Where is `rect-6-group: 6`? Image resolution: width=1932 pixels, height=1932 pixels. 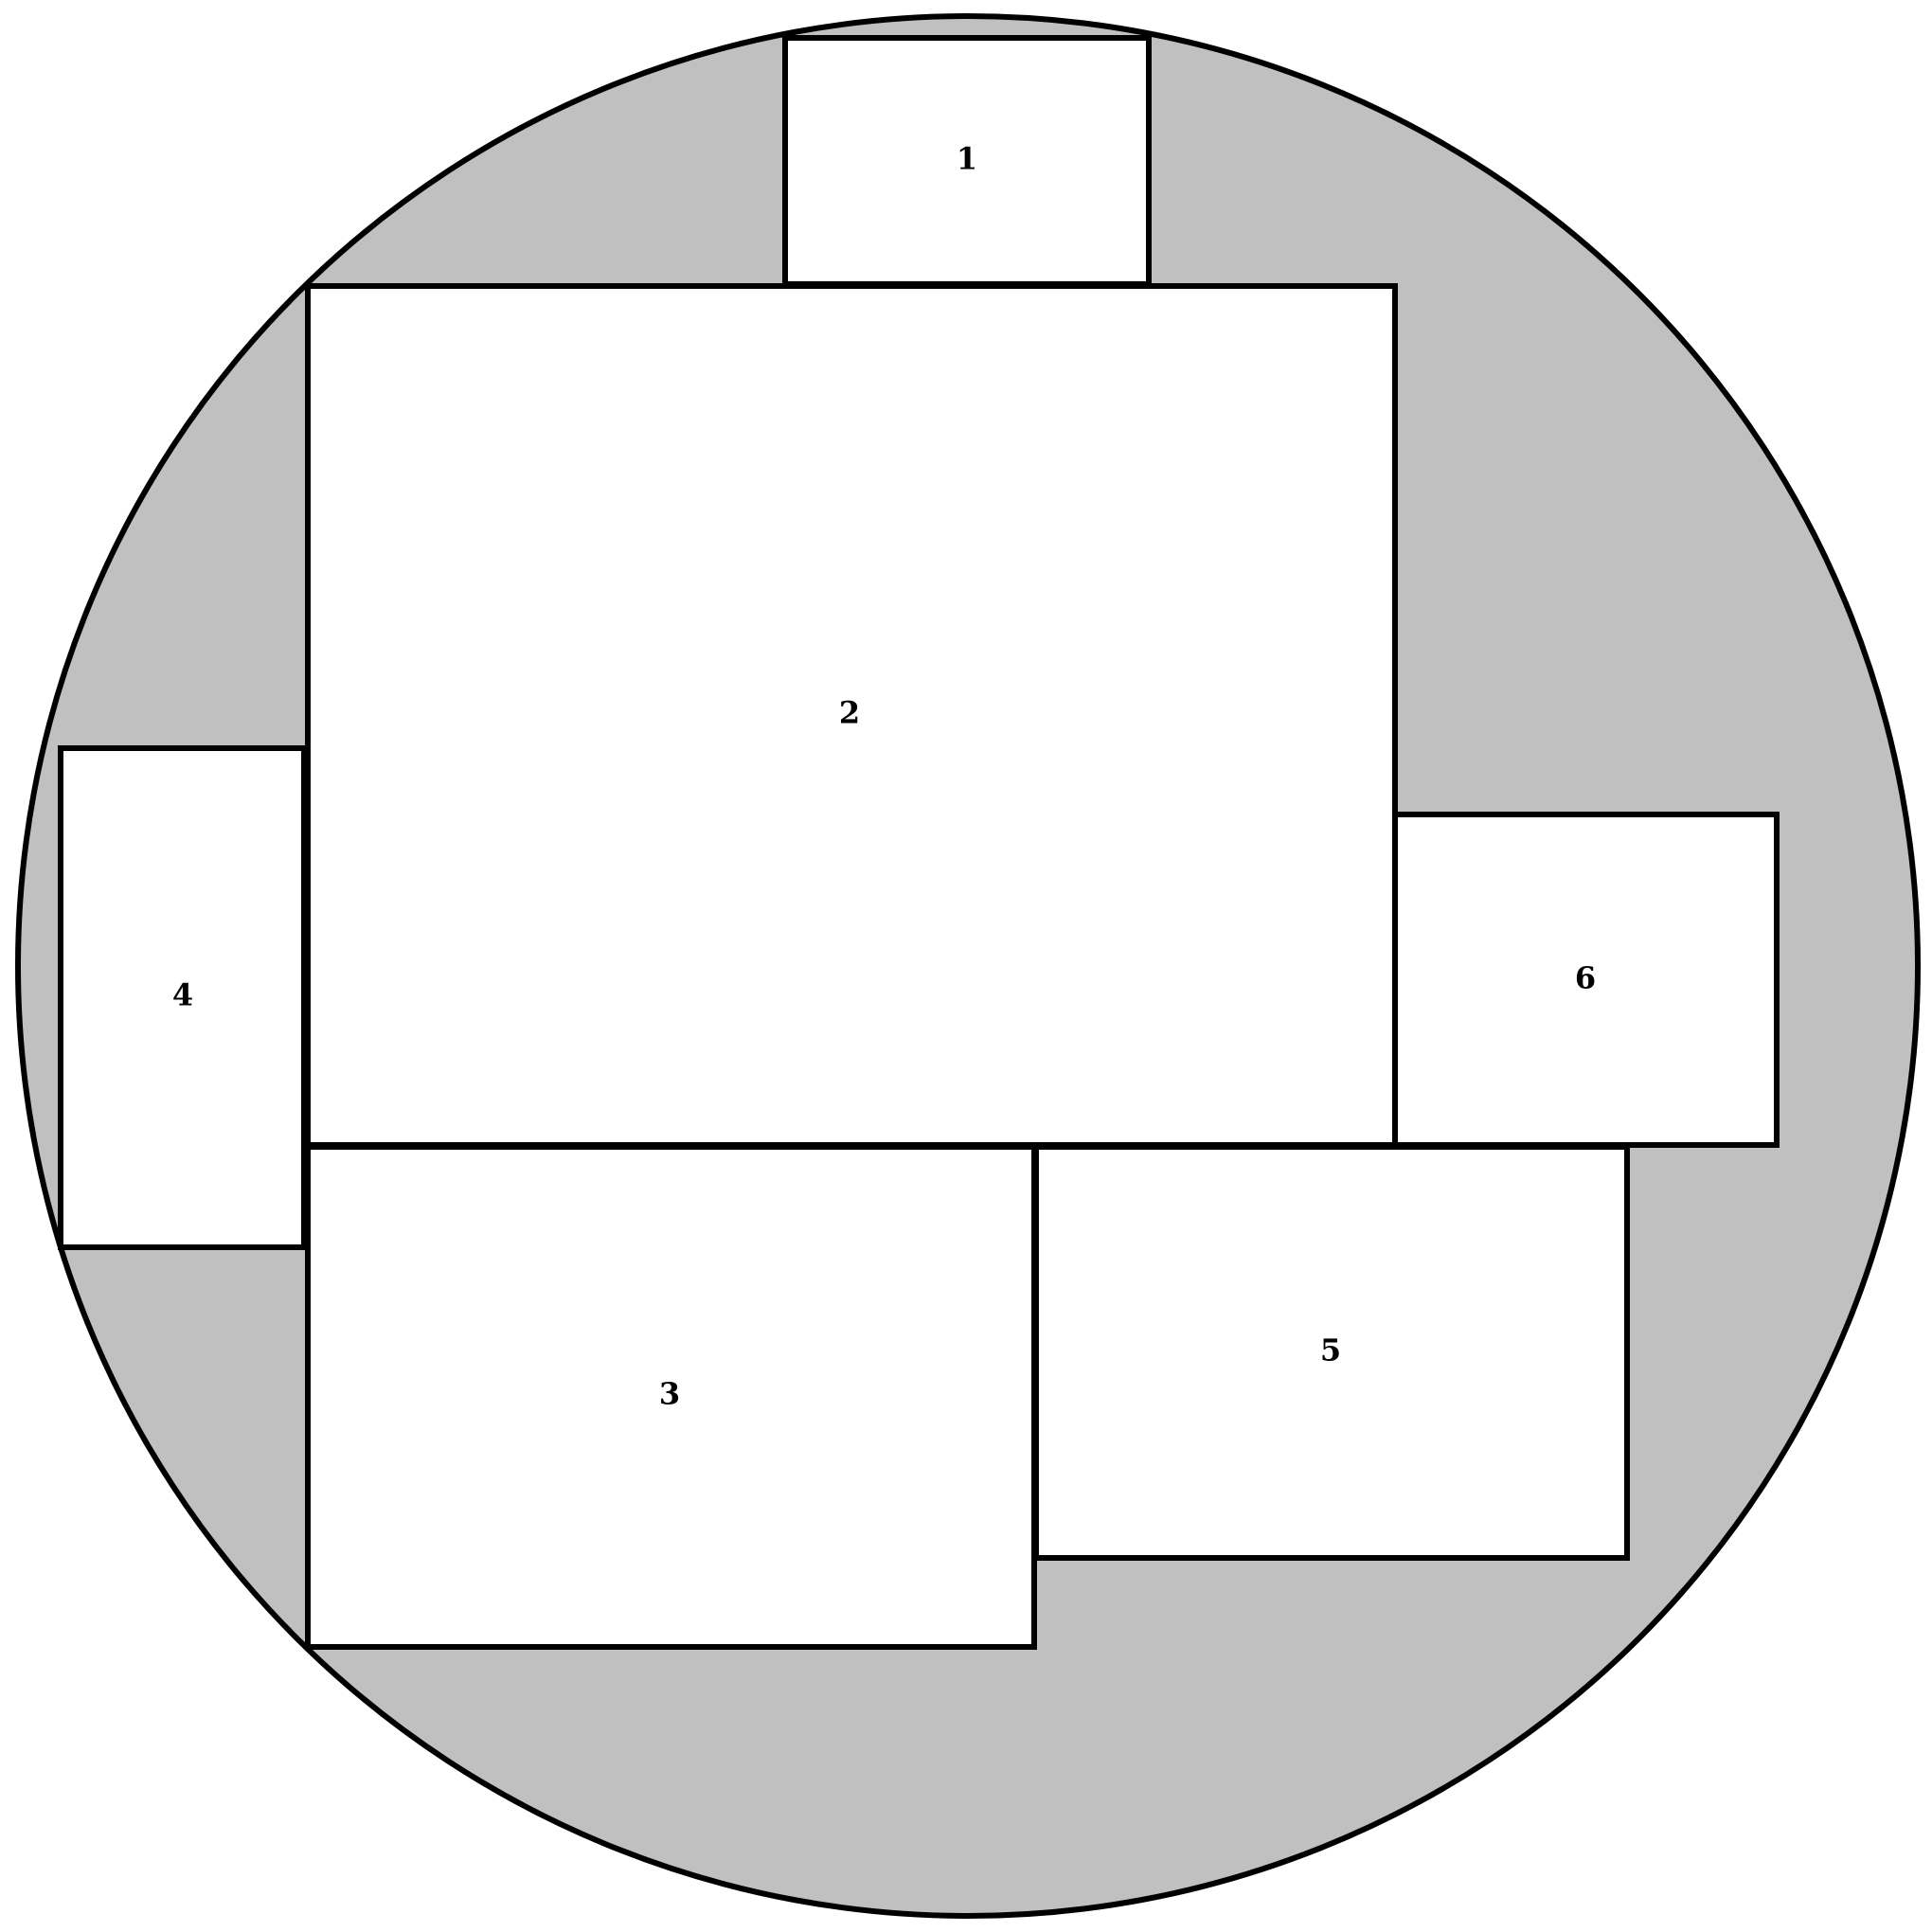 rect-6-group: 6 is located at coordinates (1586, 980).